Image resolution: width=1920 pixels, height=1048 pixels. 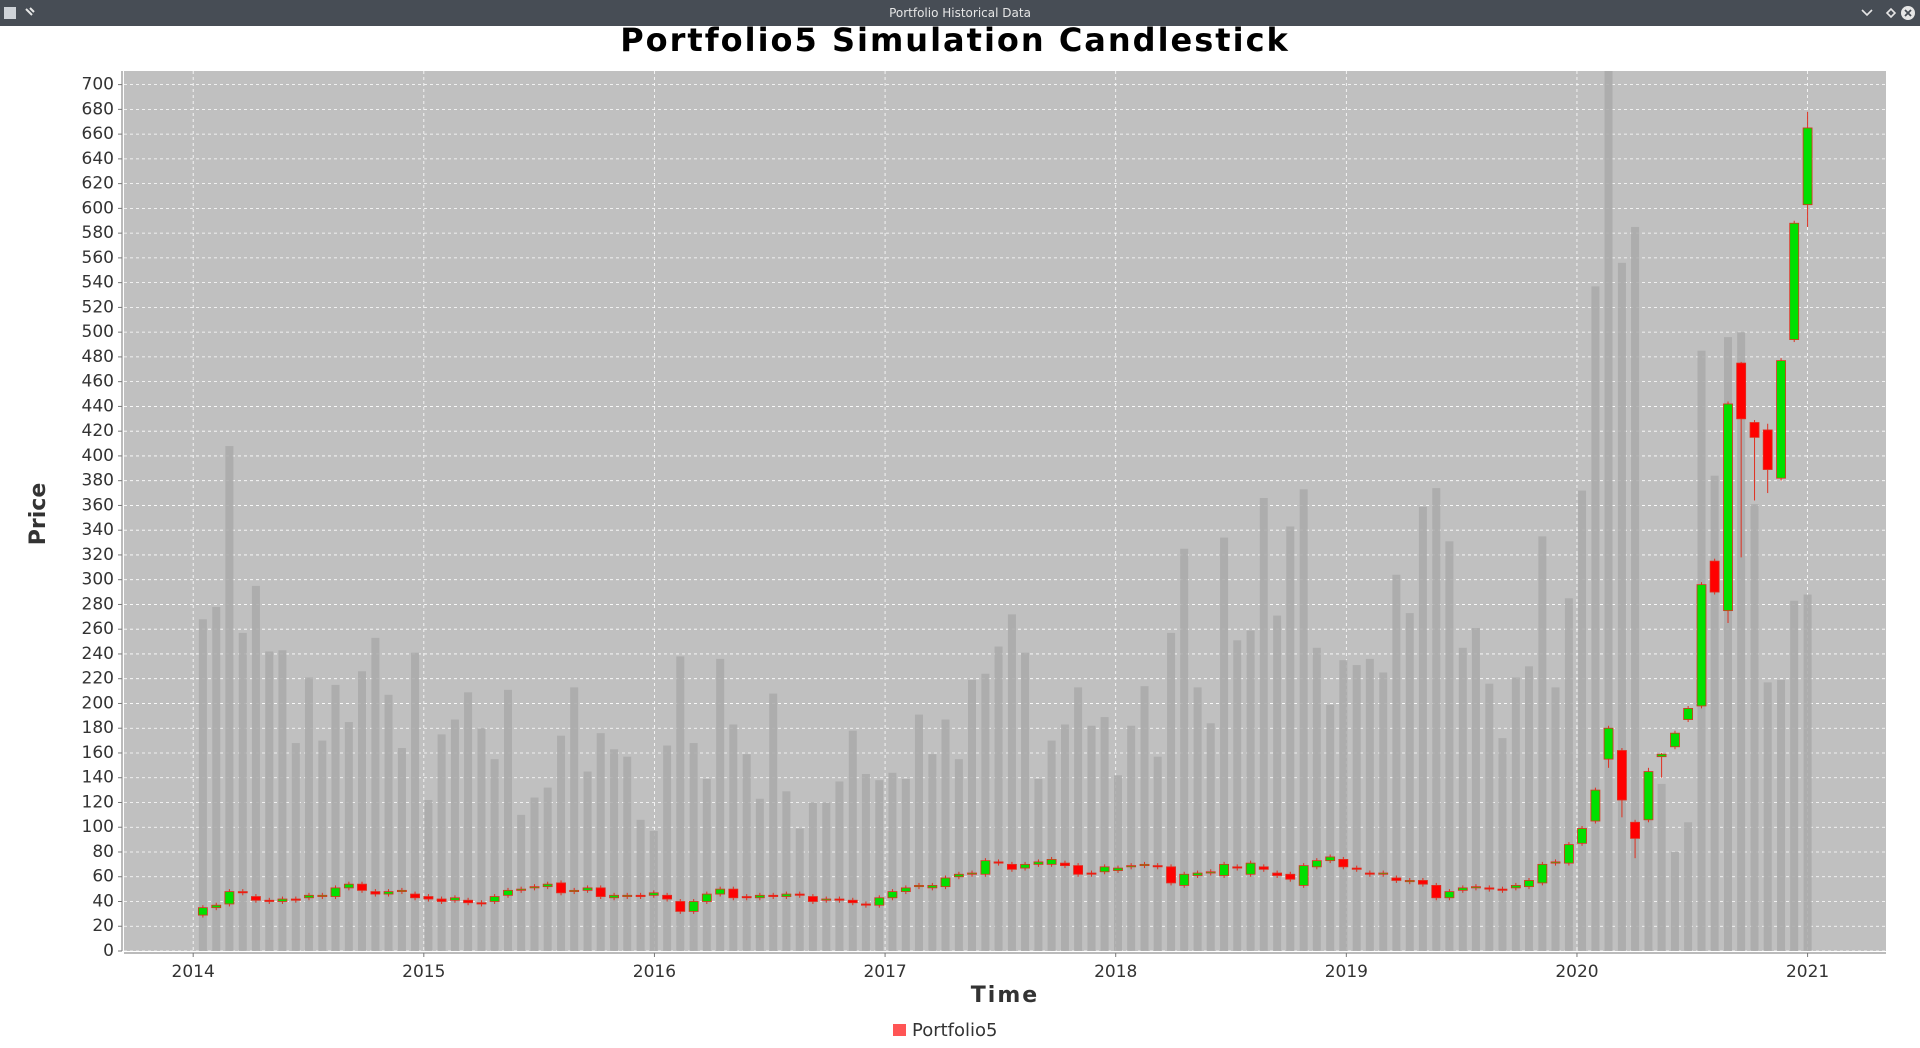 I want to click on y-tick-label: 20, so click(x=103, y=926).